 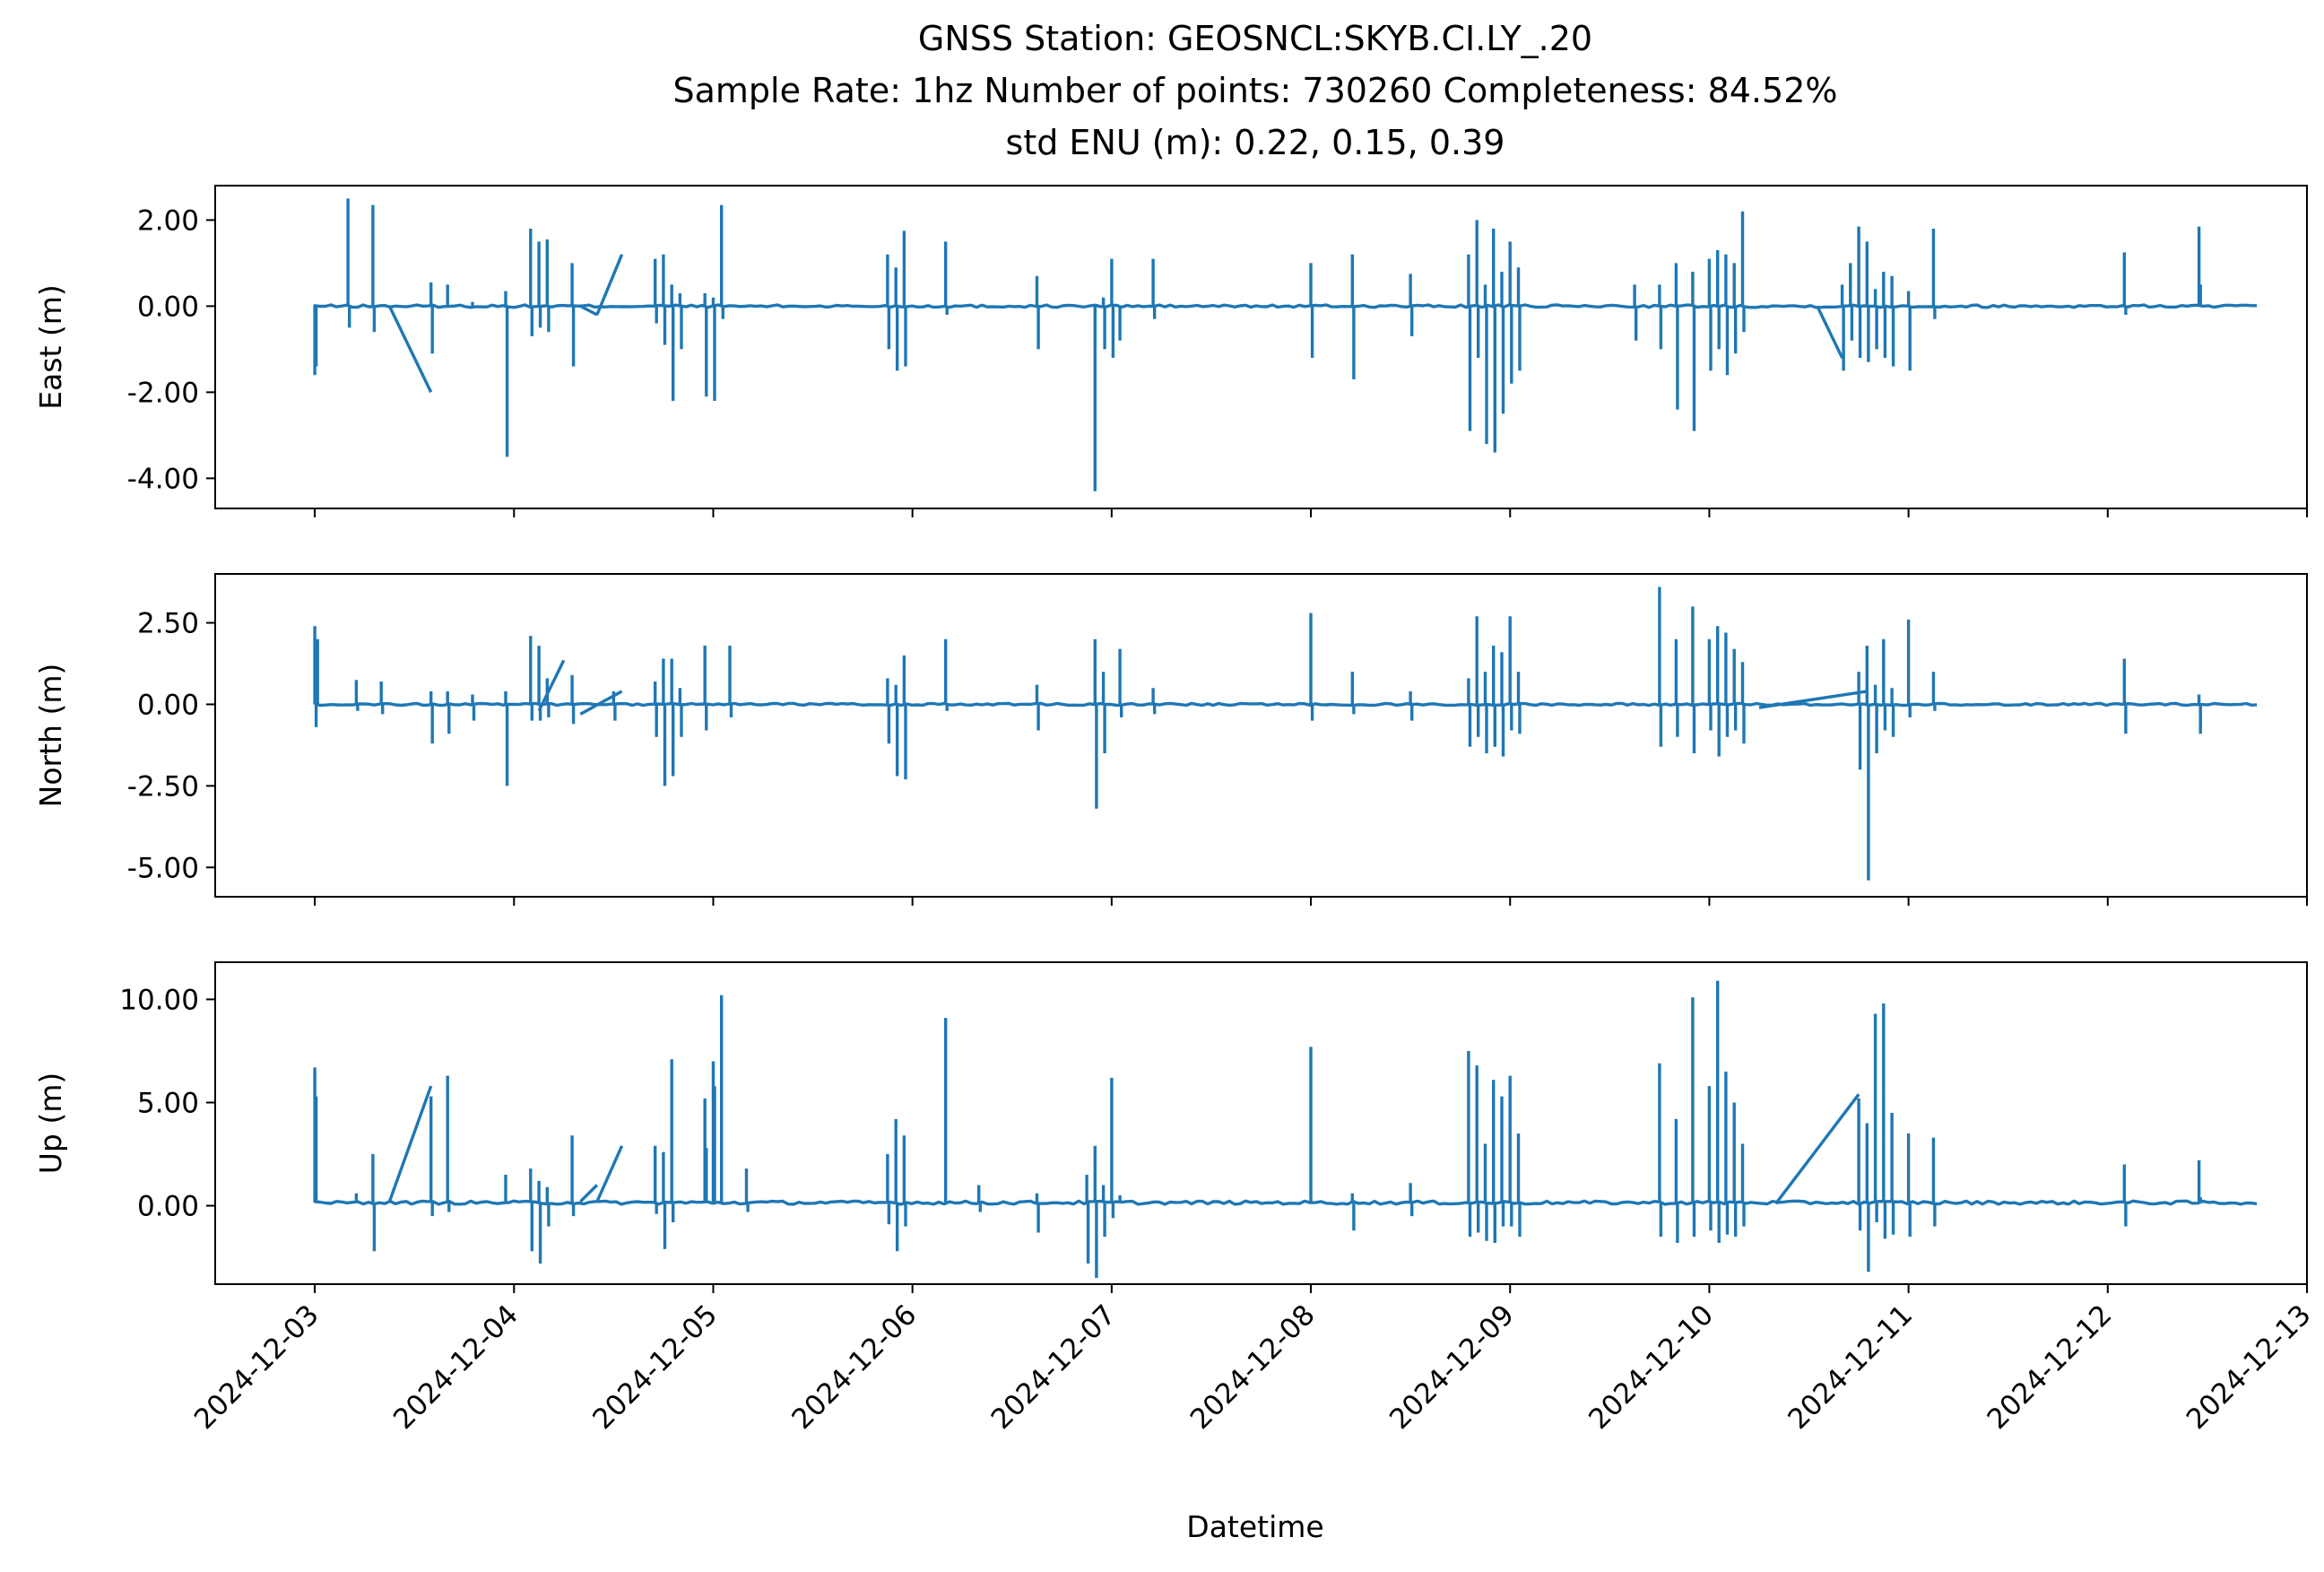 What do you see at coordinates (163, 786) in the screenshot?
I see `y-tick-label: -2.50` at bounding box center [163, 786].